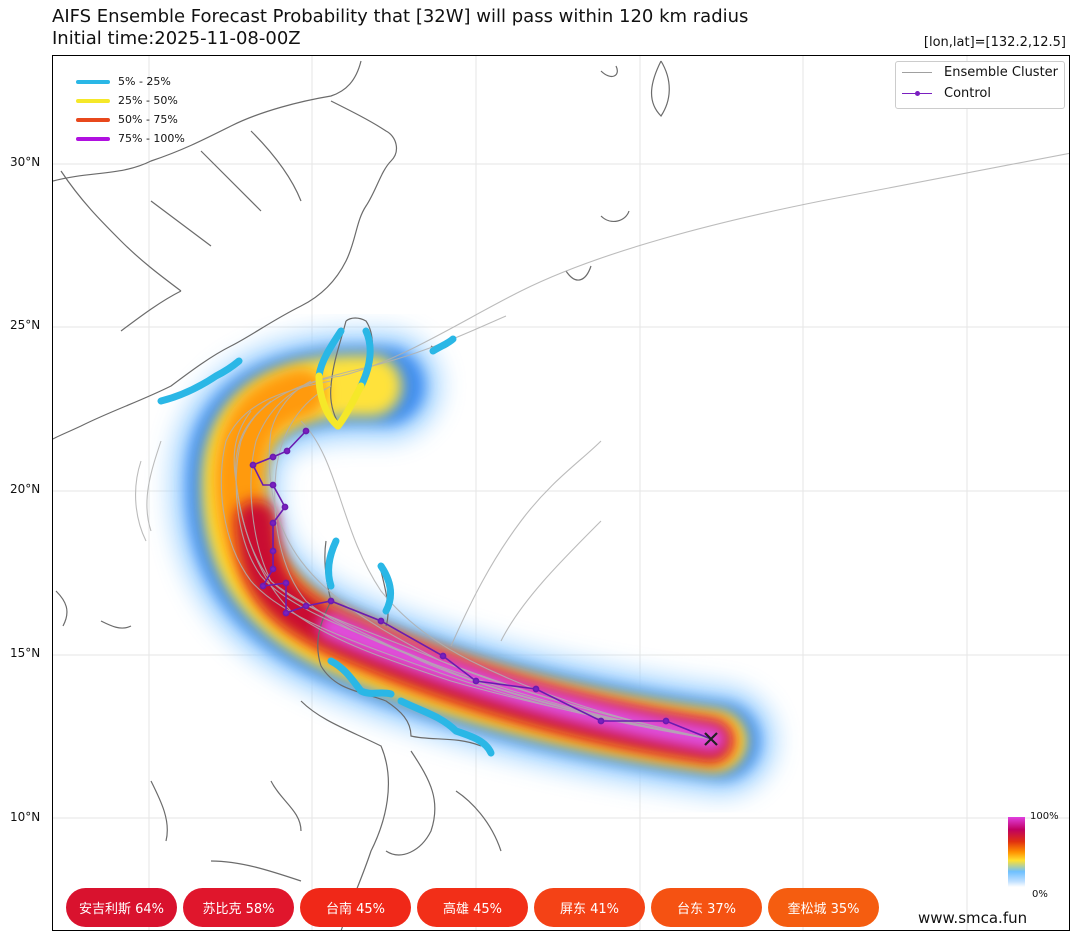  I want to click on legend-row-50-75: 50% - 75%, so click(130, 119).